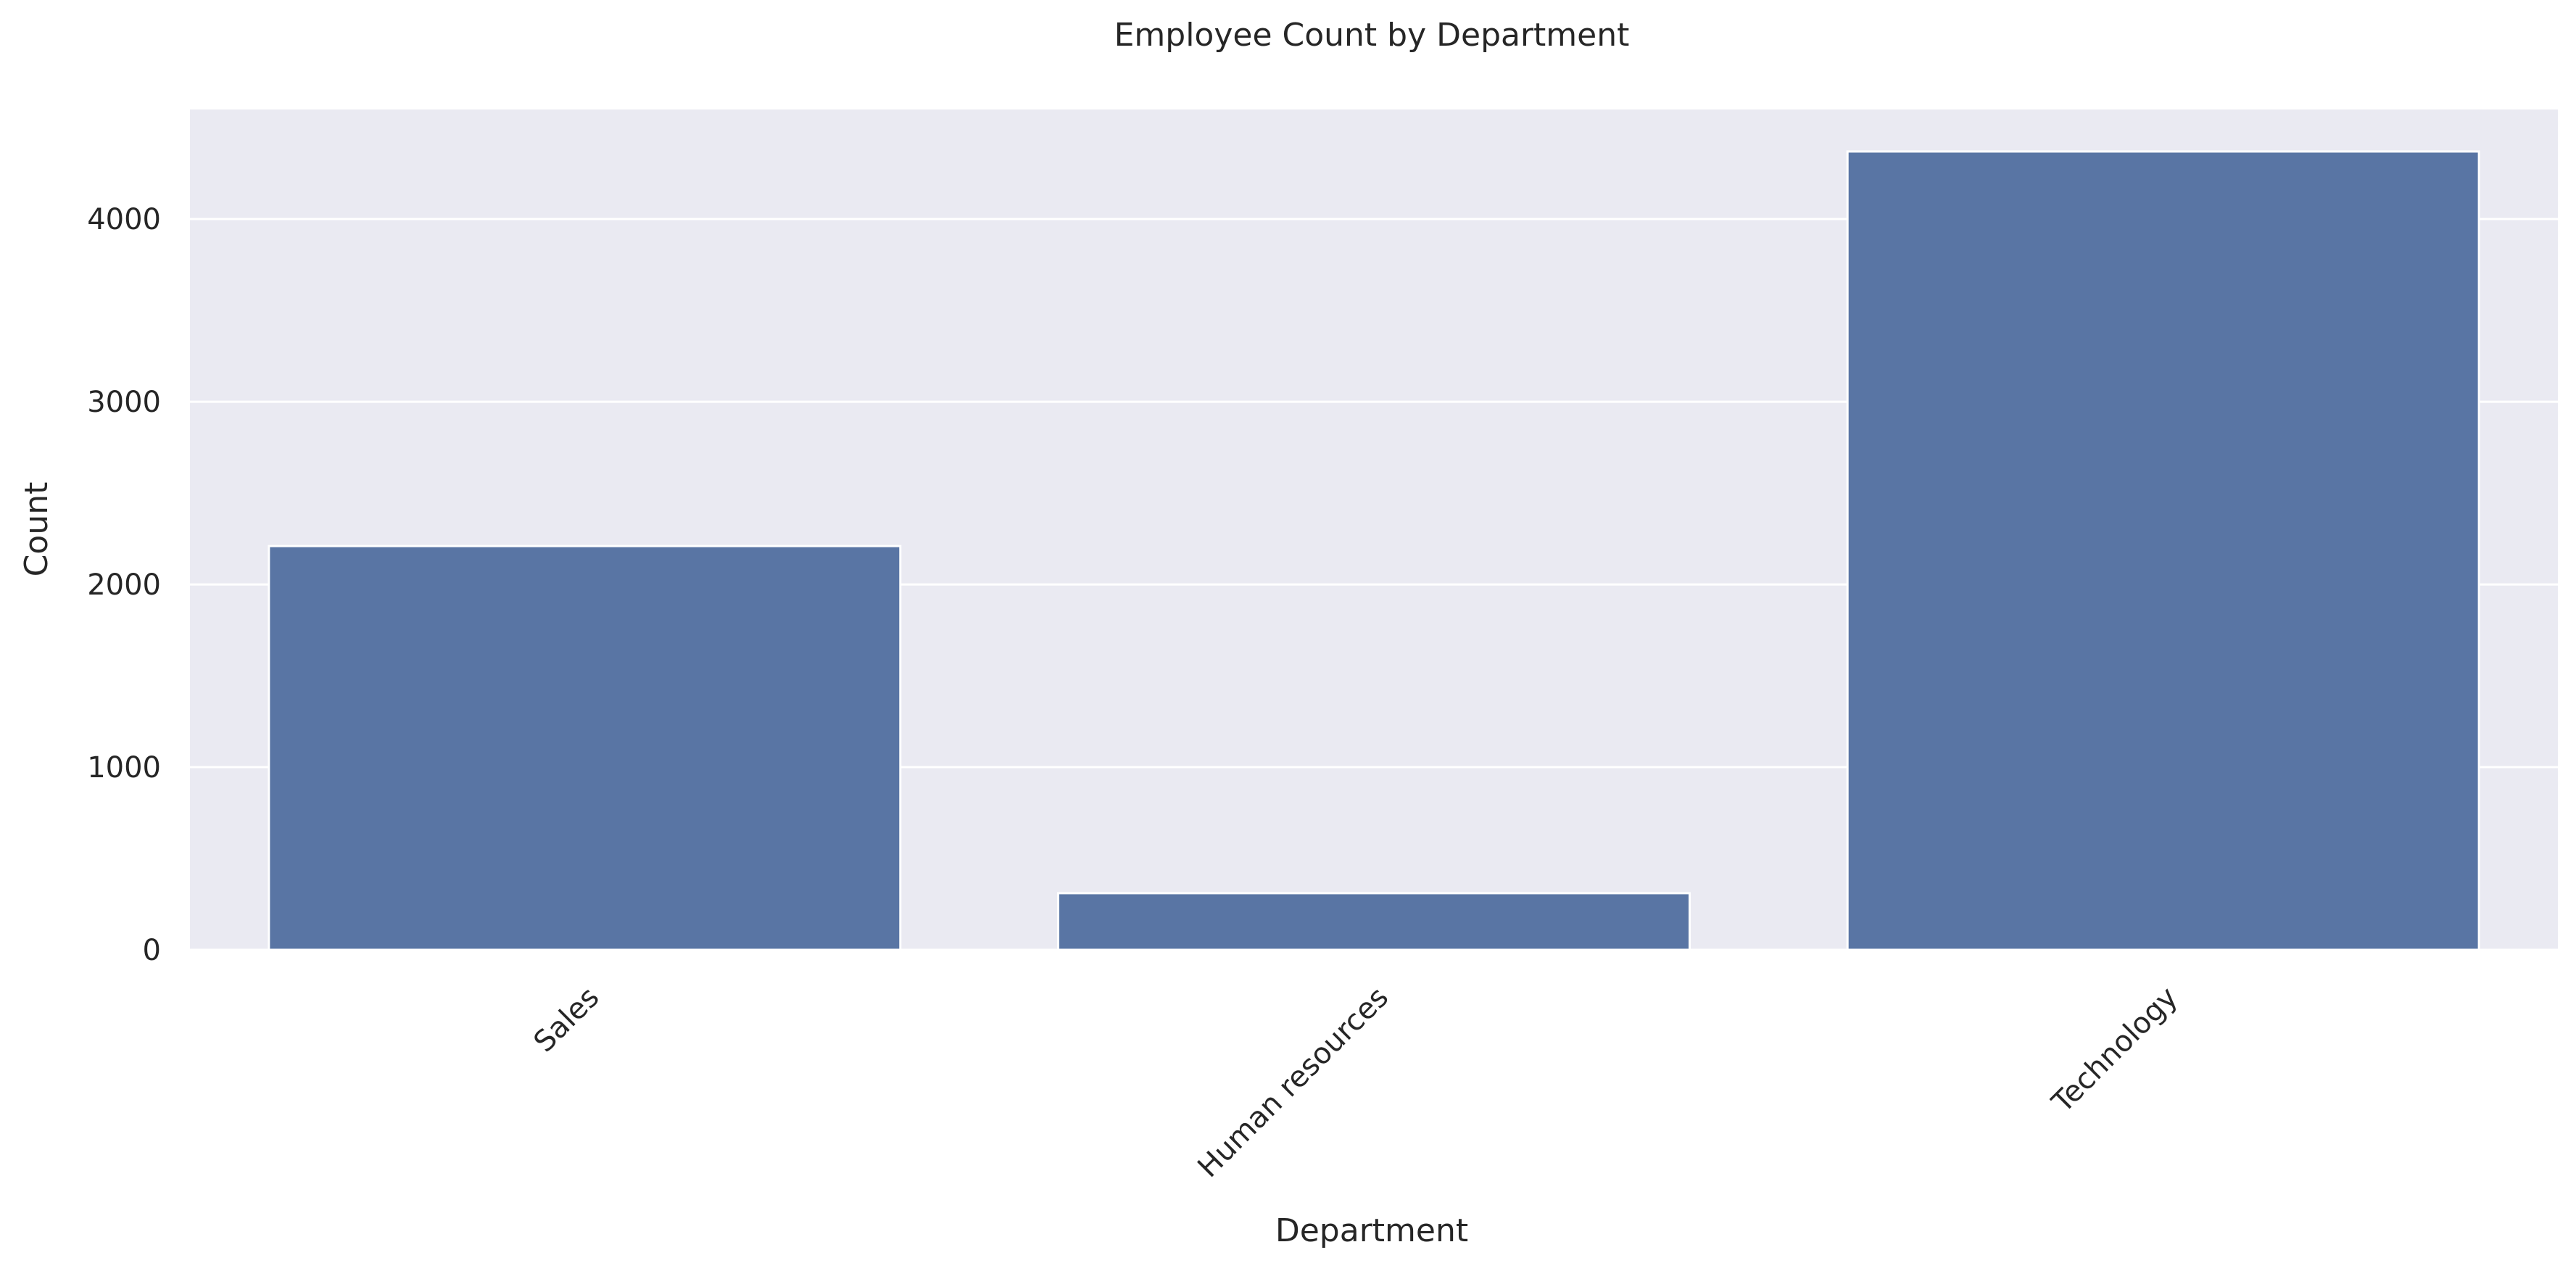  What do you see at coordinates (585, 748) in the screenshot?
I see `bar-sales` at bounding box center [585, 748].